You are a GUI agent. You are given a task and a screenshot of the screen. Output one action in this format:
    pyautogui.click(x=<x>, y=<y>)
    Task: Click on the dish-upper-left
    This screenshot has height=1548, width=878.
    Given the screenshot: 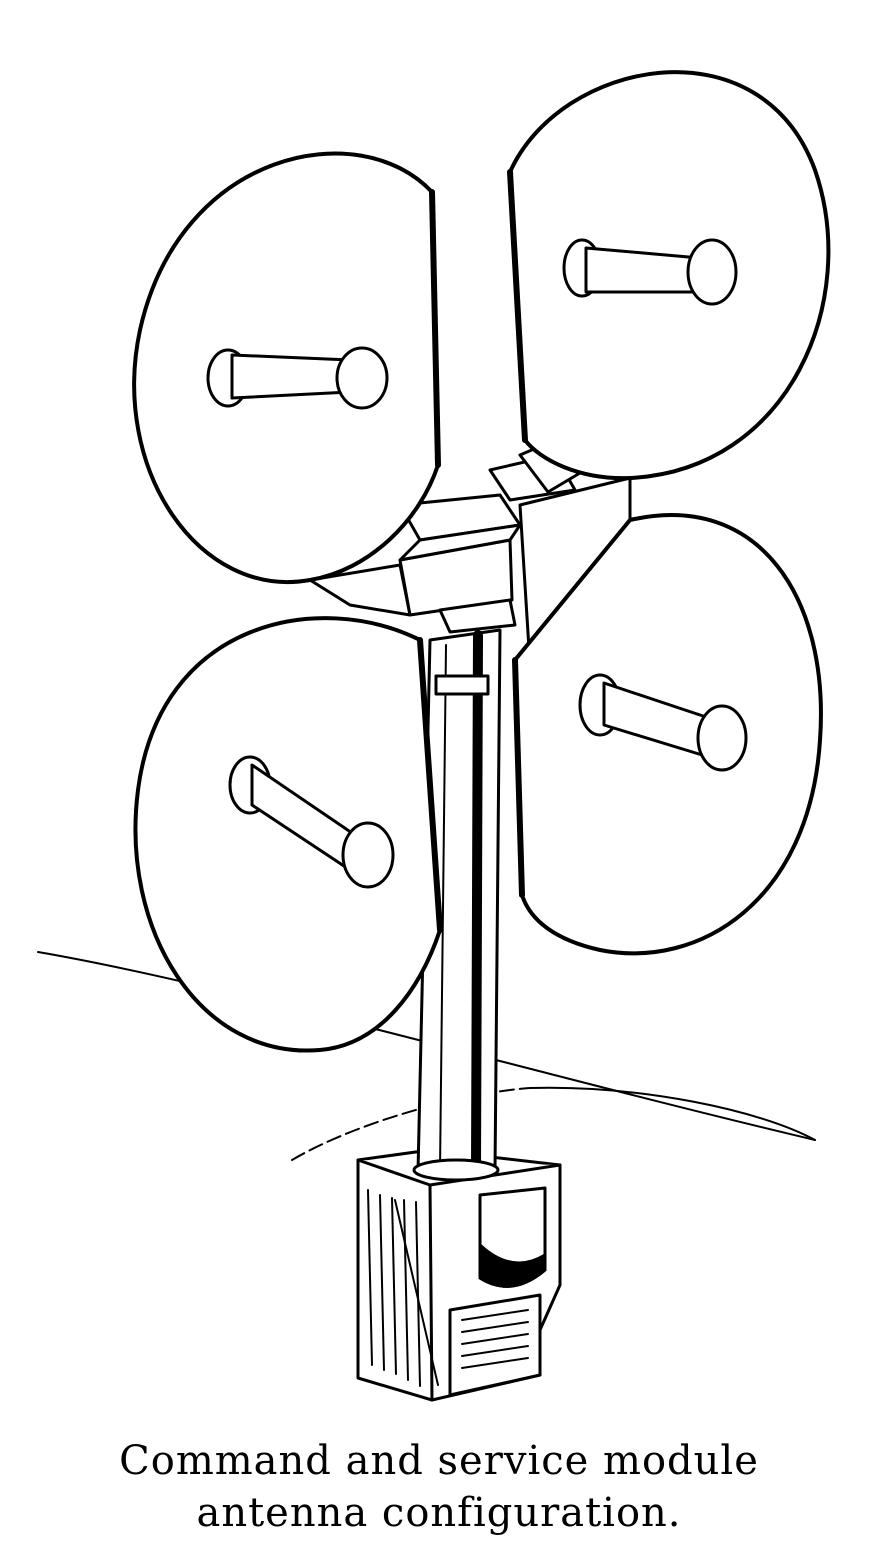 What is the action you would take?
    pyautogui.click(x=286, y=367)
    